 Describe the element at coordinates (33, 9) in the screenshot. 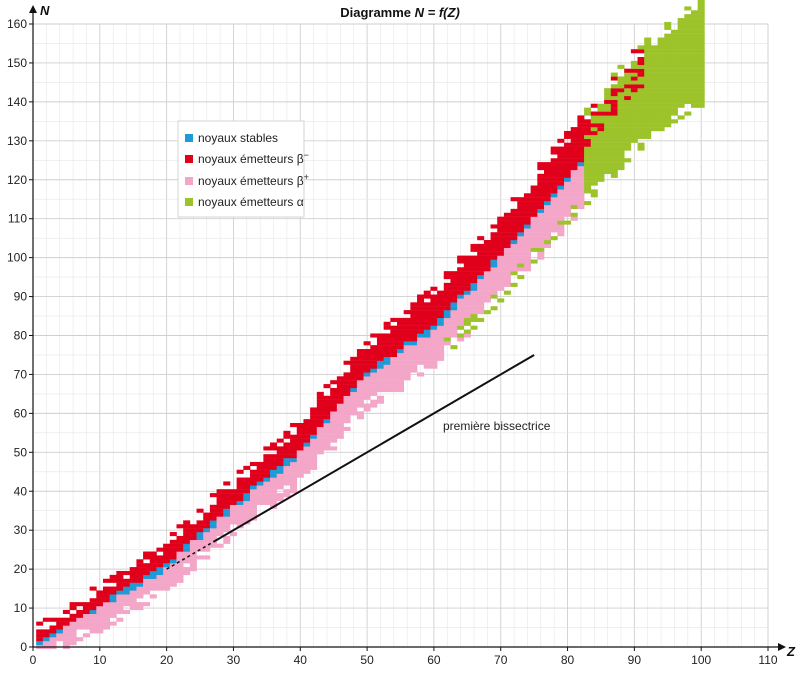

I see `y-axis-arrow` at that location.